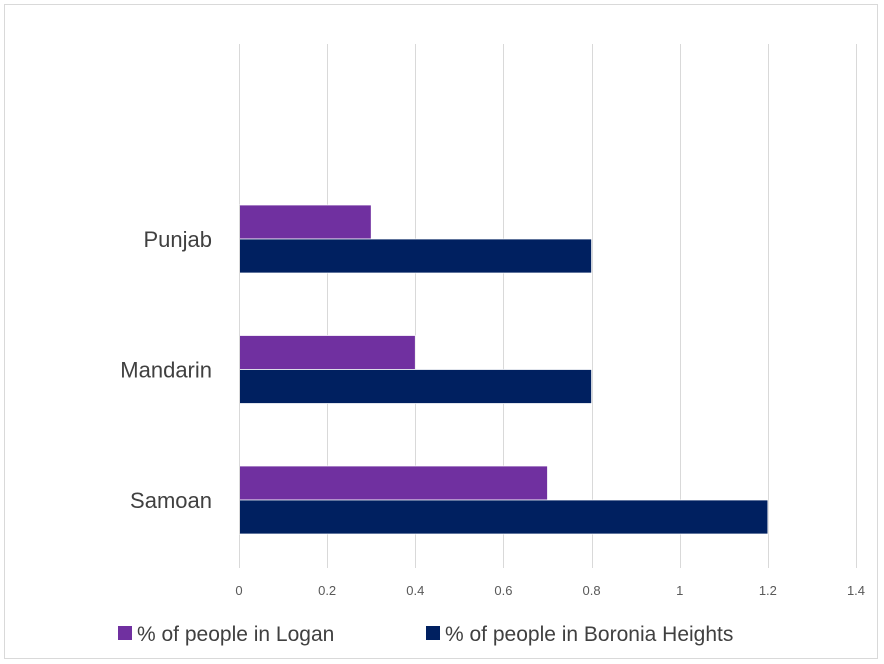 Image resolution: width=884 pixels, height=664 pixels. What do you see at coordinates (415, 590) in the screenshot?
I see `x-tick-label: 0.4` at bounding box center [415, 590].